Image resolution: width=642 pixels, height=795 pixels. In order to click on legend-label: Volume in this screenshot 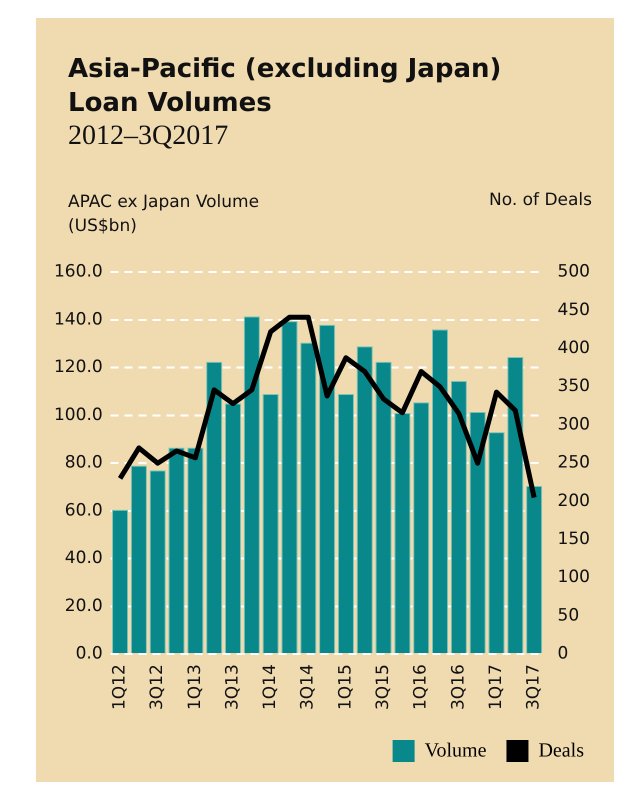, I will do `click(455, 750)`.